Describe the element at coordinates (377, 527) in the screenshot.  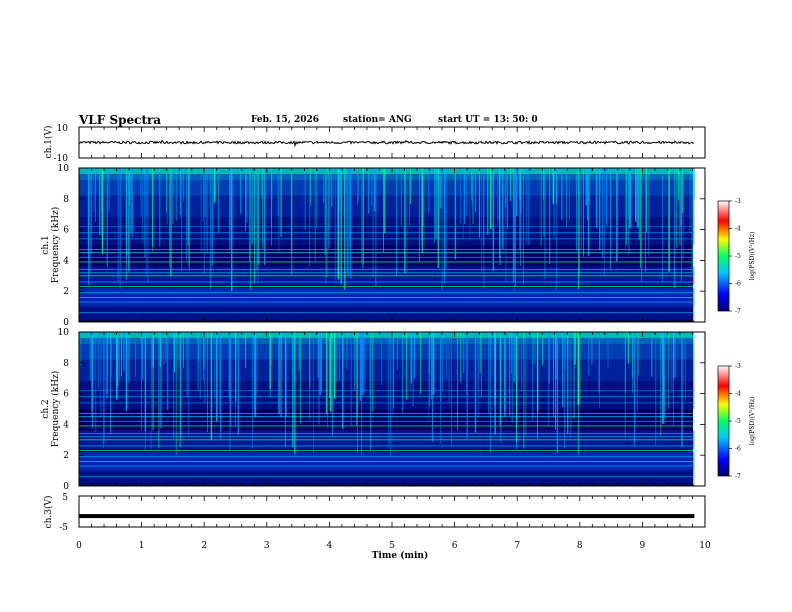
I see `ch3-waveform-panel: 5 -5 ch.3(V) 0 1 2 3 4 5 6 7 8 9 10 Time (min)` at that location.